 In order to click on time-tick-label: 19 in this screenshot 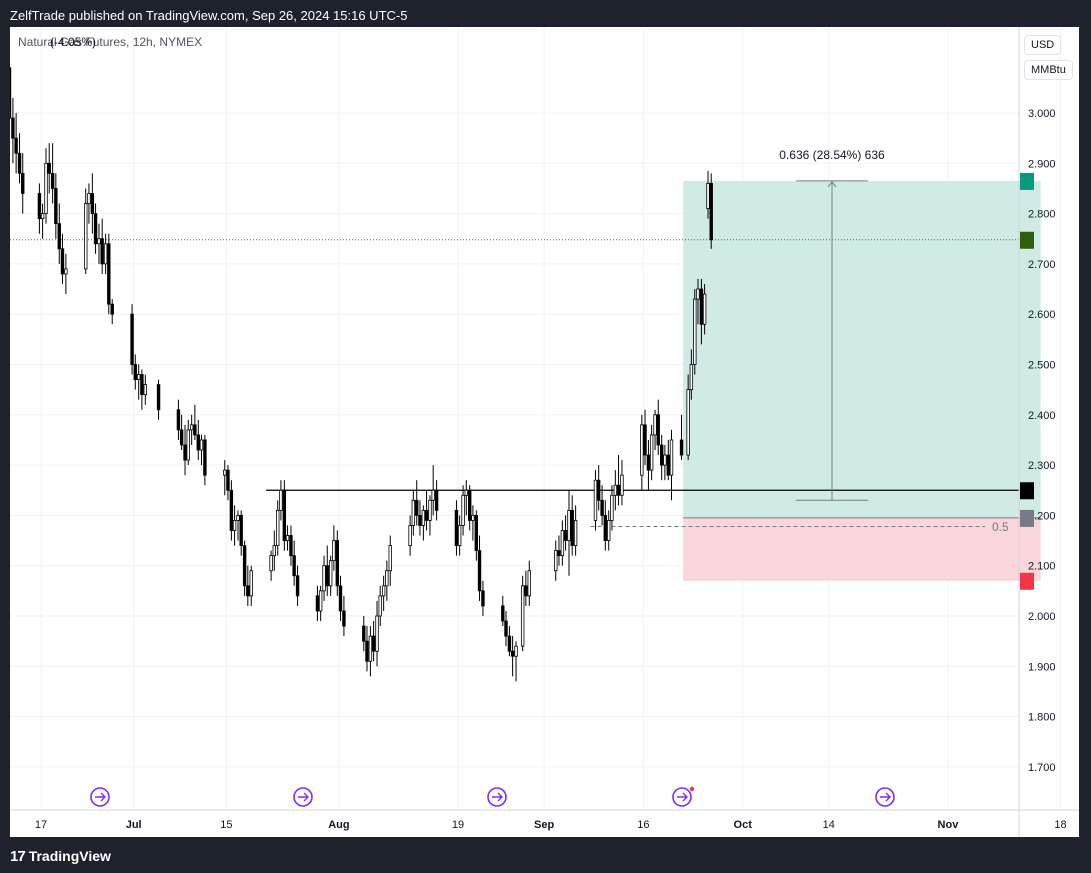, I will do `click(458, 825)`.